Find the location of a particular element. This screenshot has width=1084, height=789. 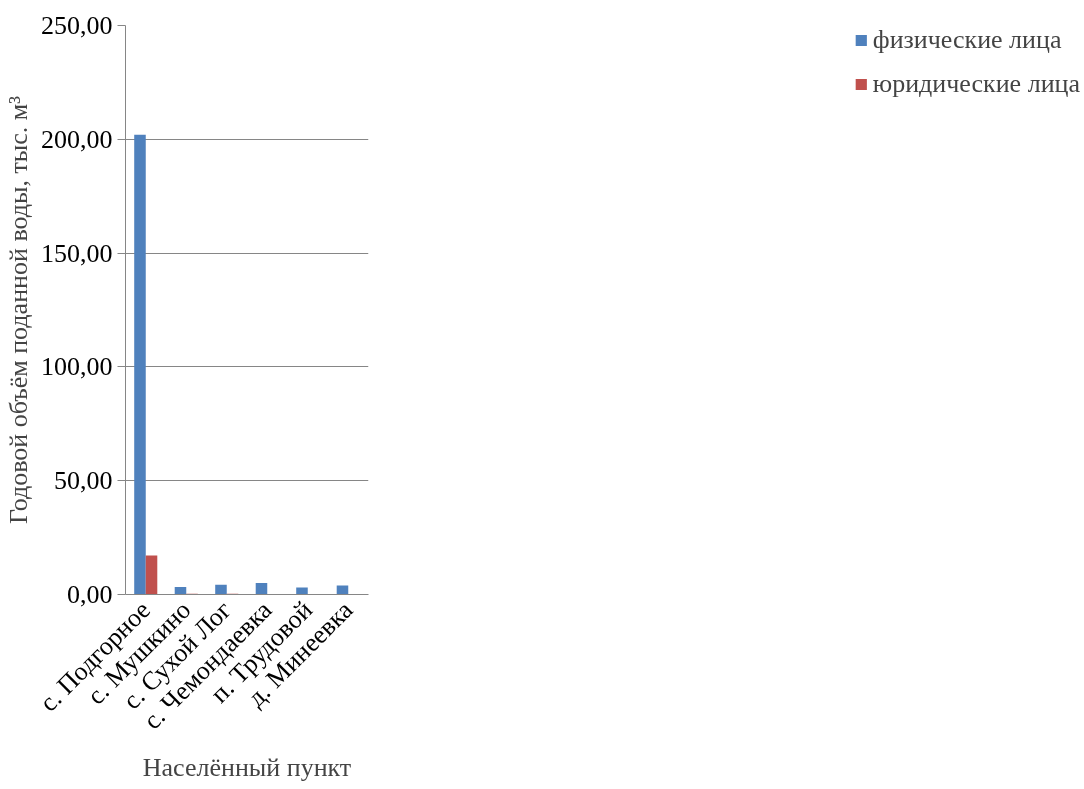

y-tick-label: 150,00 is located at coordinates (77, 253).